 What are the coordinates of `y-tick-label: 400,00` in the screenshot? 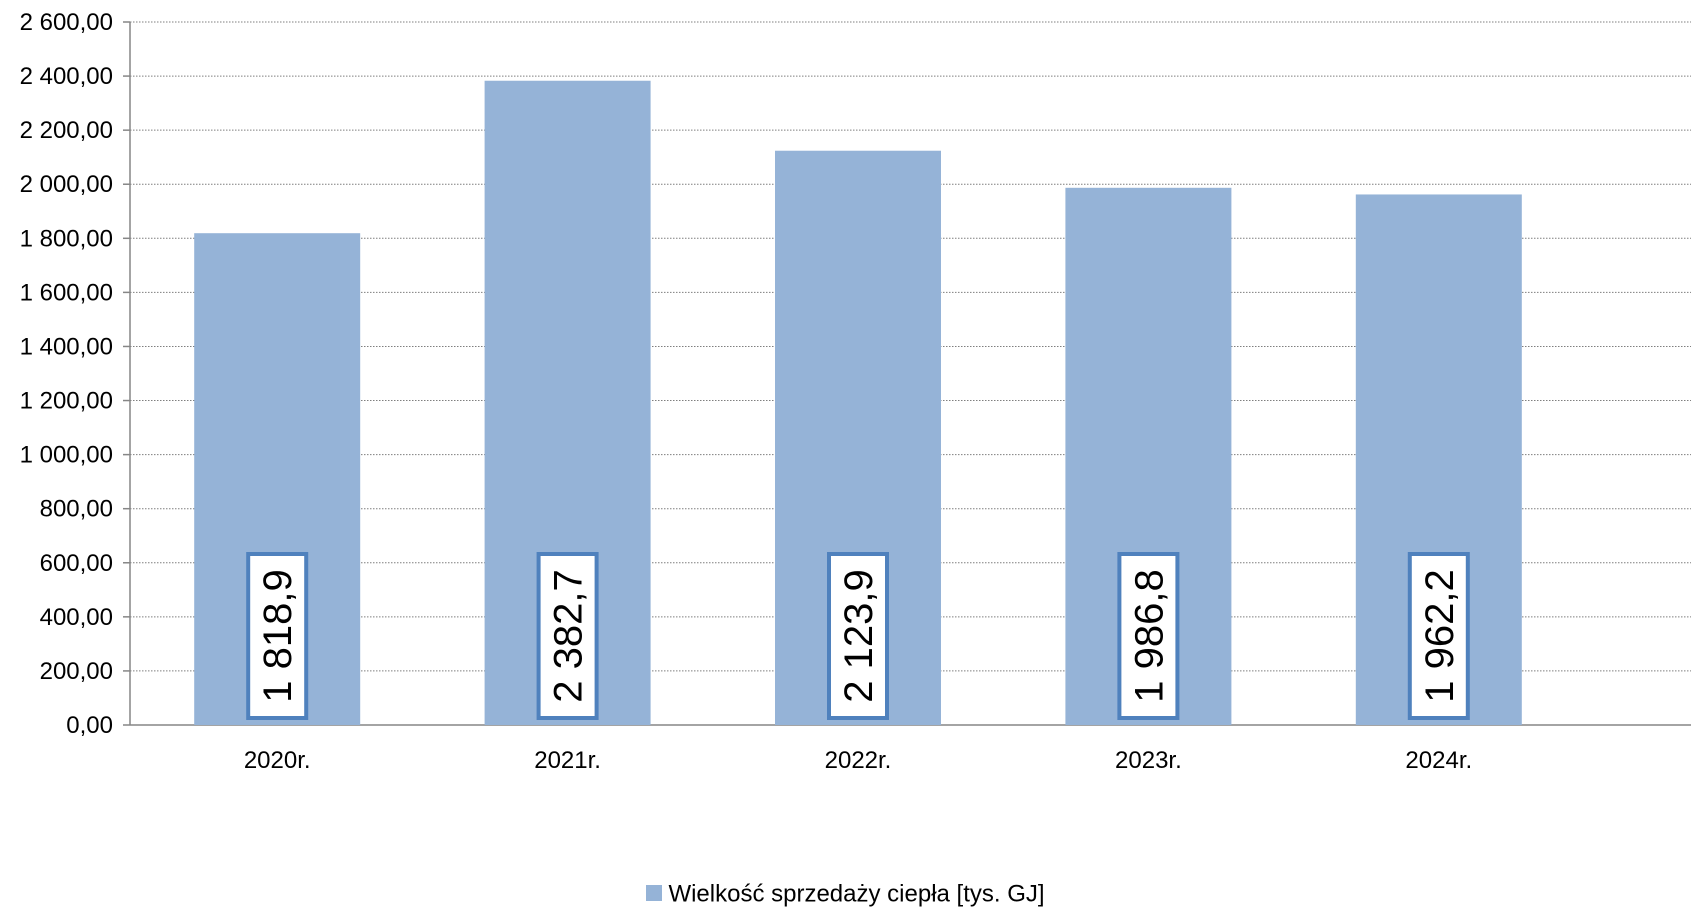 It's located at (76, 617).